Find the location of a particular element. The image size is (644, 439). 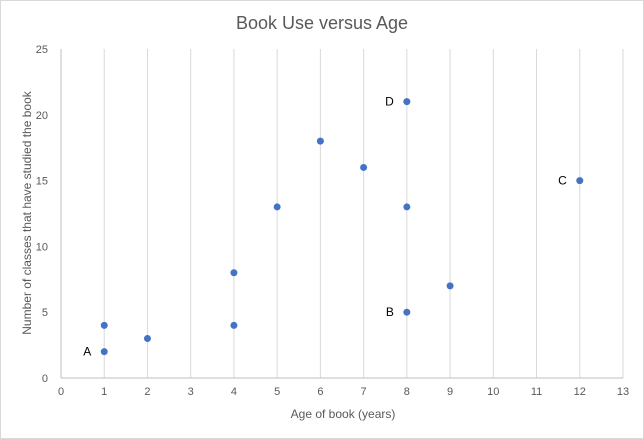

x-tick-label: 3 is located at coordinates (191, 392).